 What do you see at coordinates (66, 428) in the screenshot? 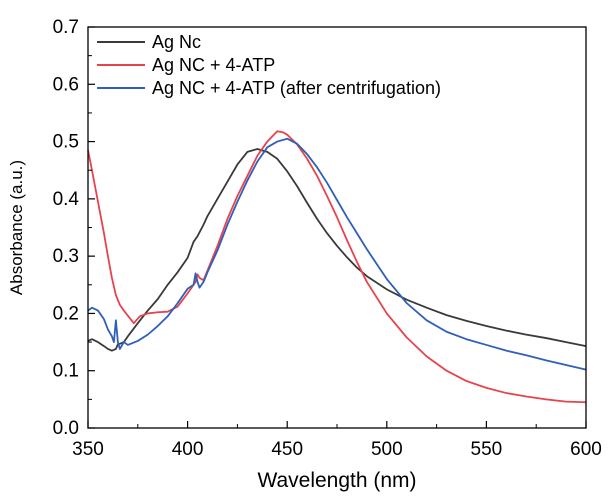
I see `y-tick-label: 0.0` at bounding box center [66, 428].